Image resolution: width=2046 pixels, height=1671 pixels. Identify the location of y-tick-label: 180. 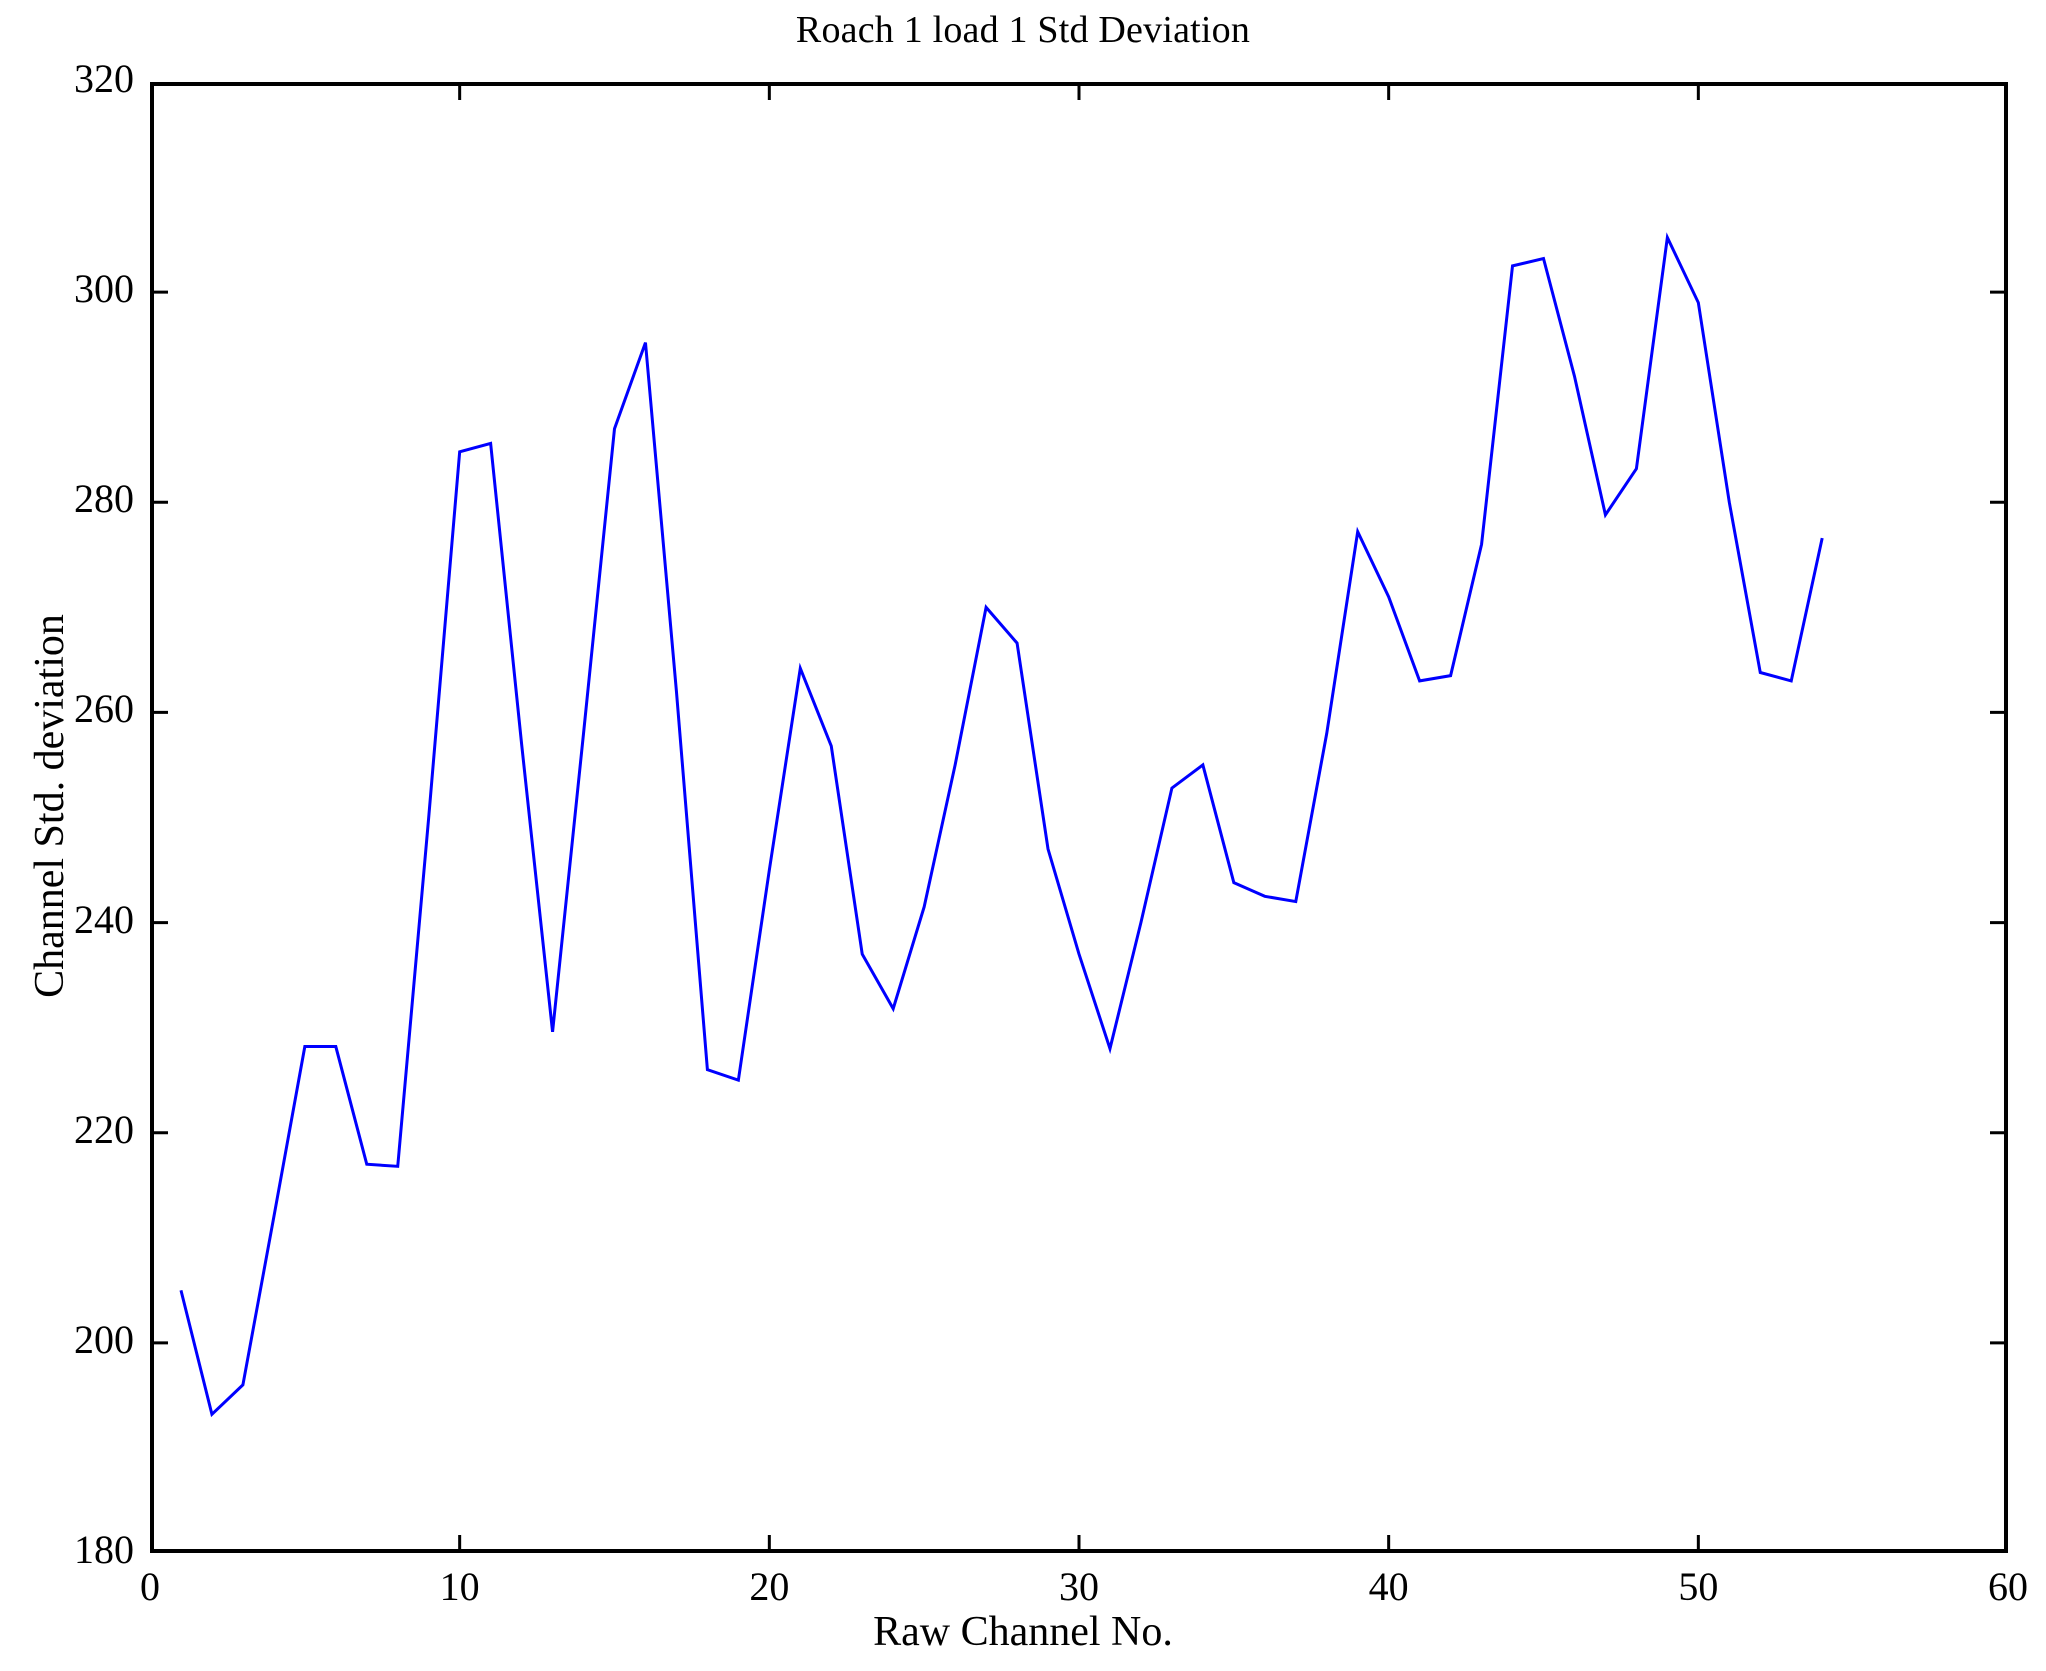
(104, 1549).